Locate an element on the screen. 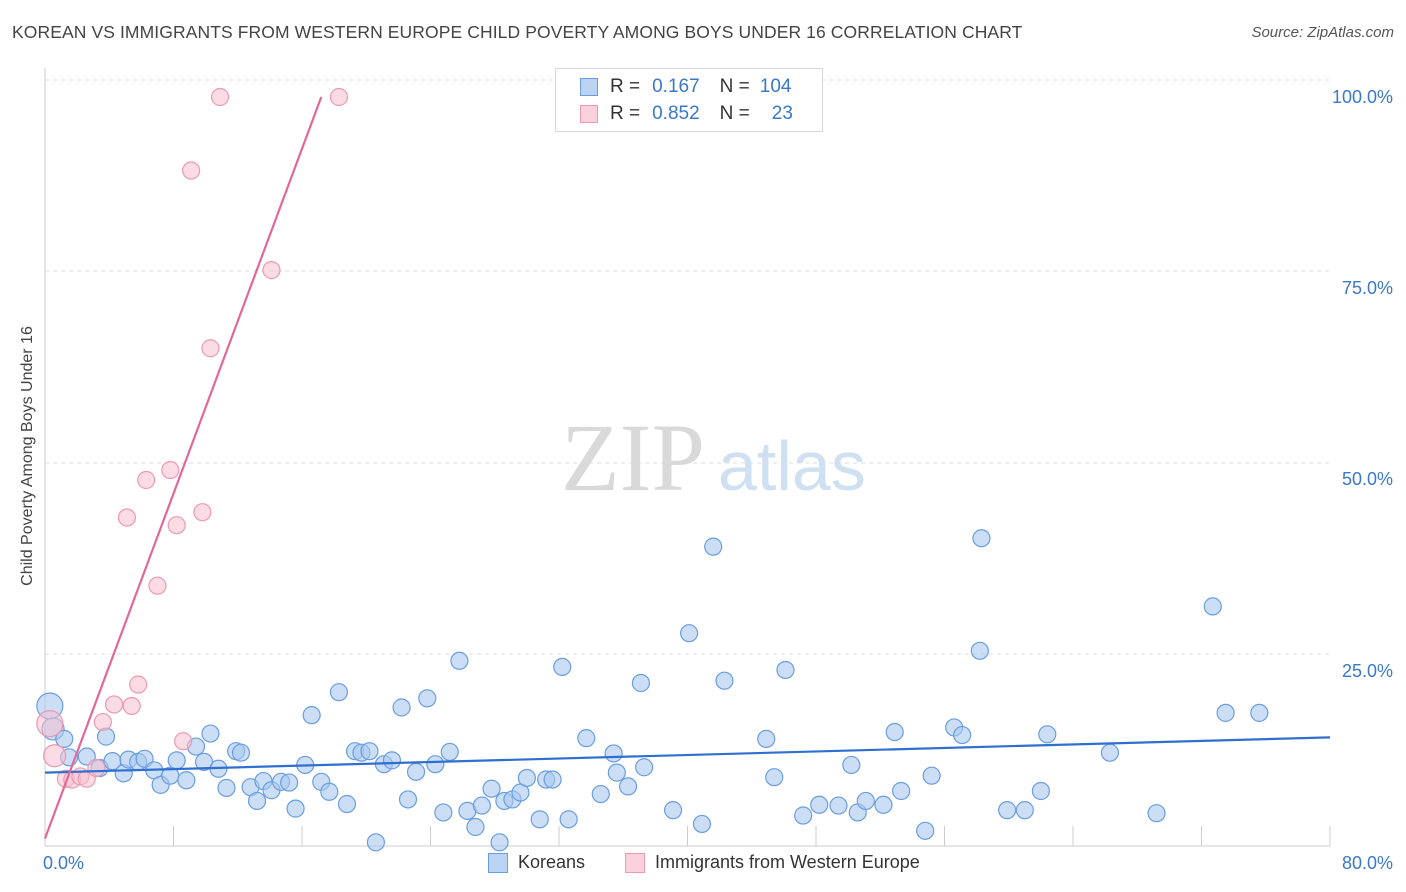 This screenshot has width=1406, height=892. y-axis-title: Child Poverty Among Boys Under 16 is located at coordinates (27, 456).